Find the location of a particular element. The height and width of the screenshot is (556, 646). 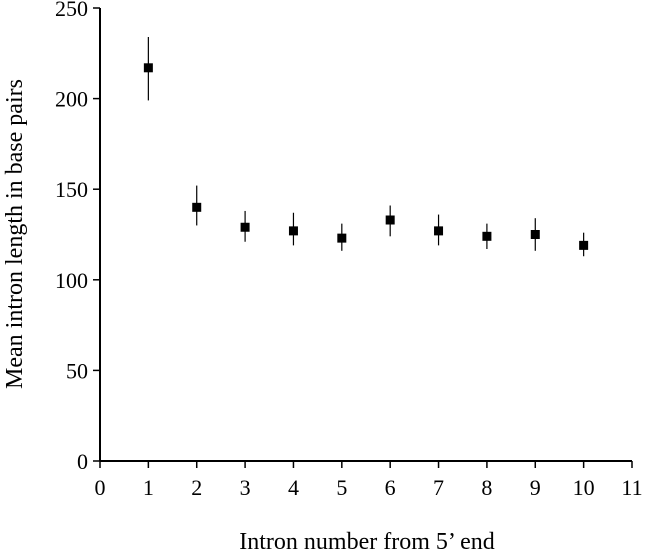

y-tick-label: 100 is located at coordinates (71, 280).